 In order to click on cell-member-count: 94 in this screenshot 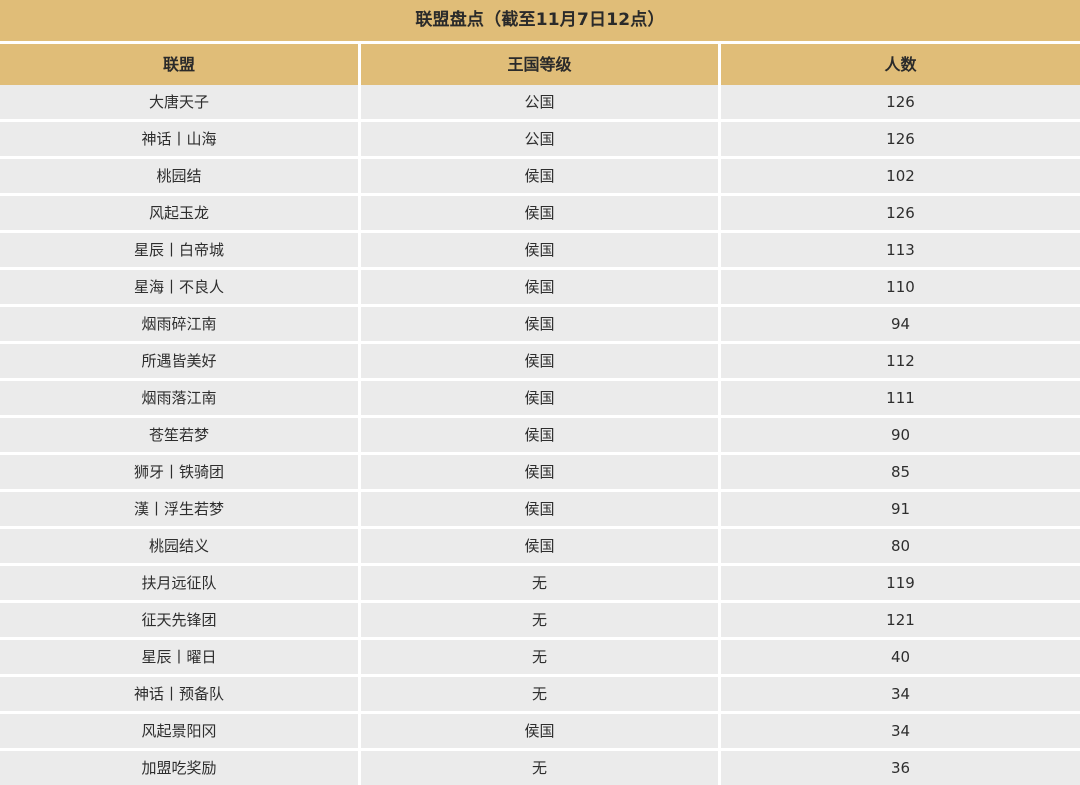, I will do `click(900, 324)`.